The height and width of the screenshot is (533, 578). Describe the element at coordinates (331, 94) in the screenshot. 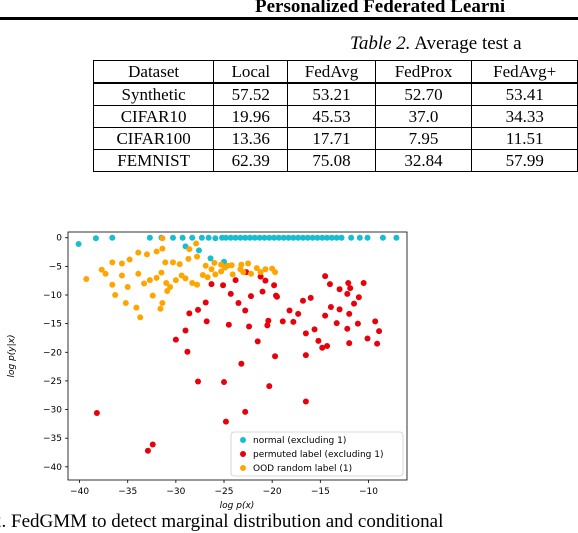

I see `table-cell: 53.21` at that location.